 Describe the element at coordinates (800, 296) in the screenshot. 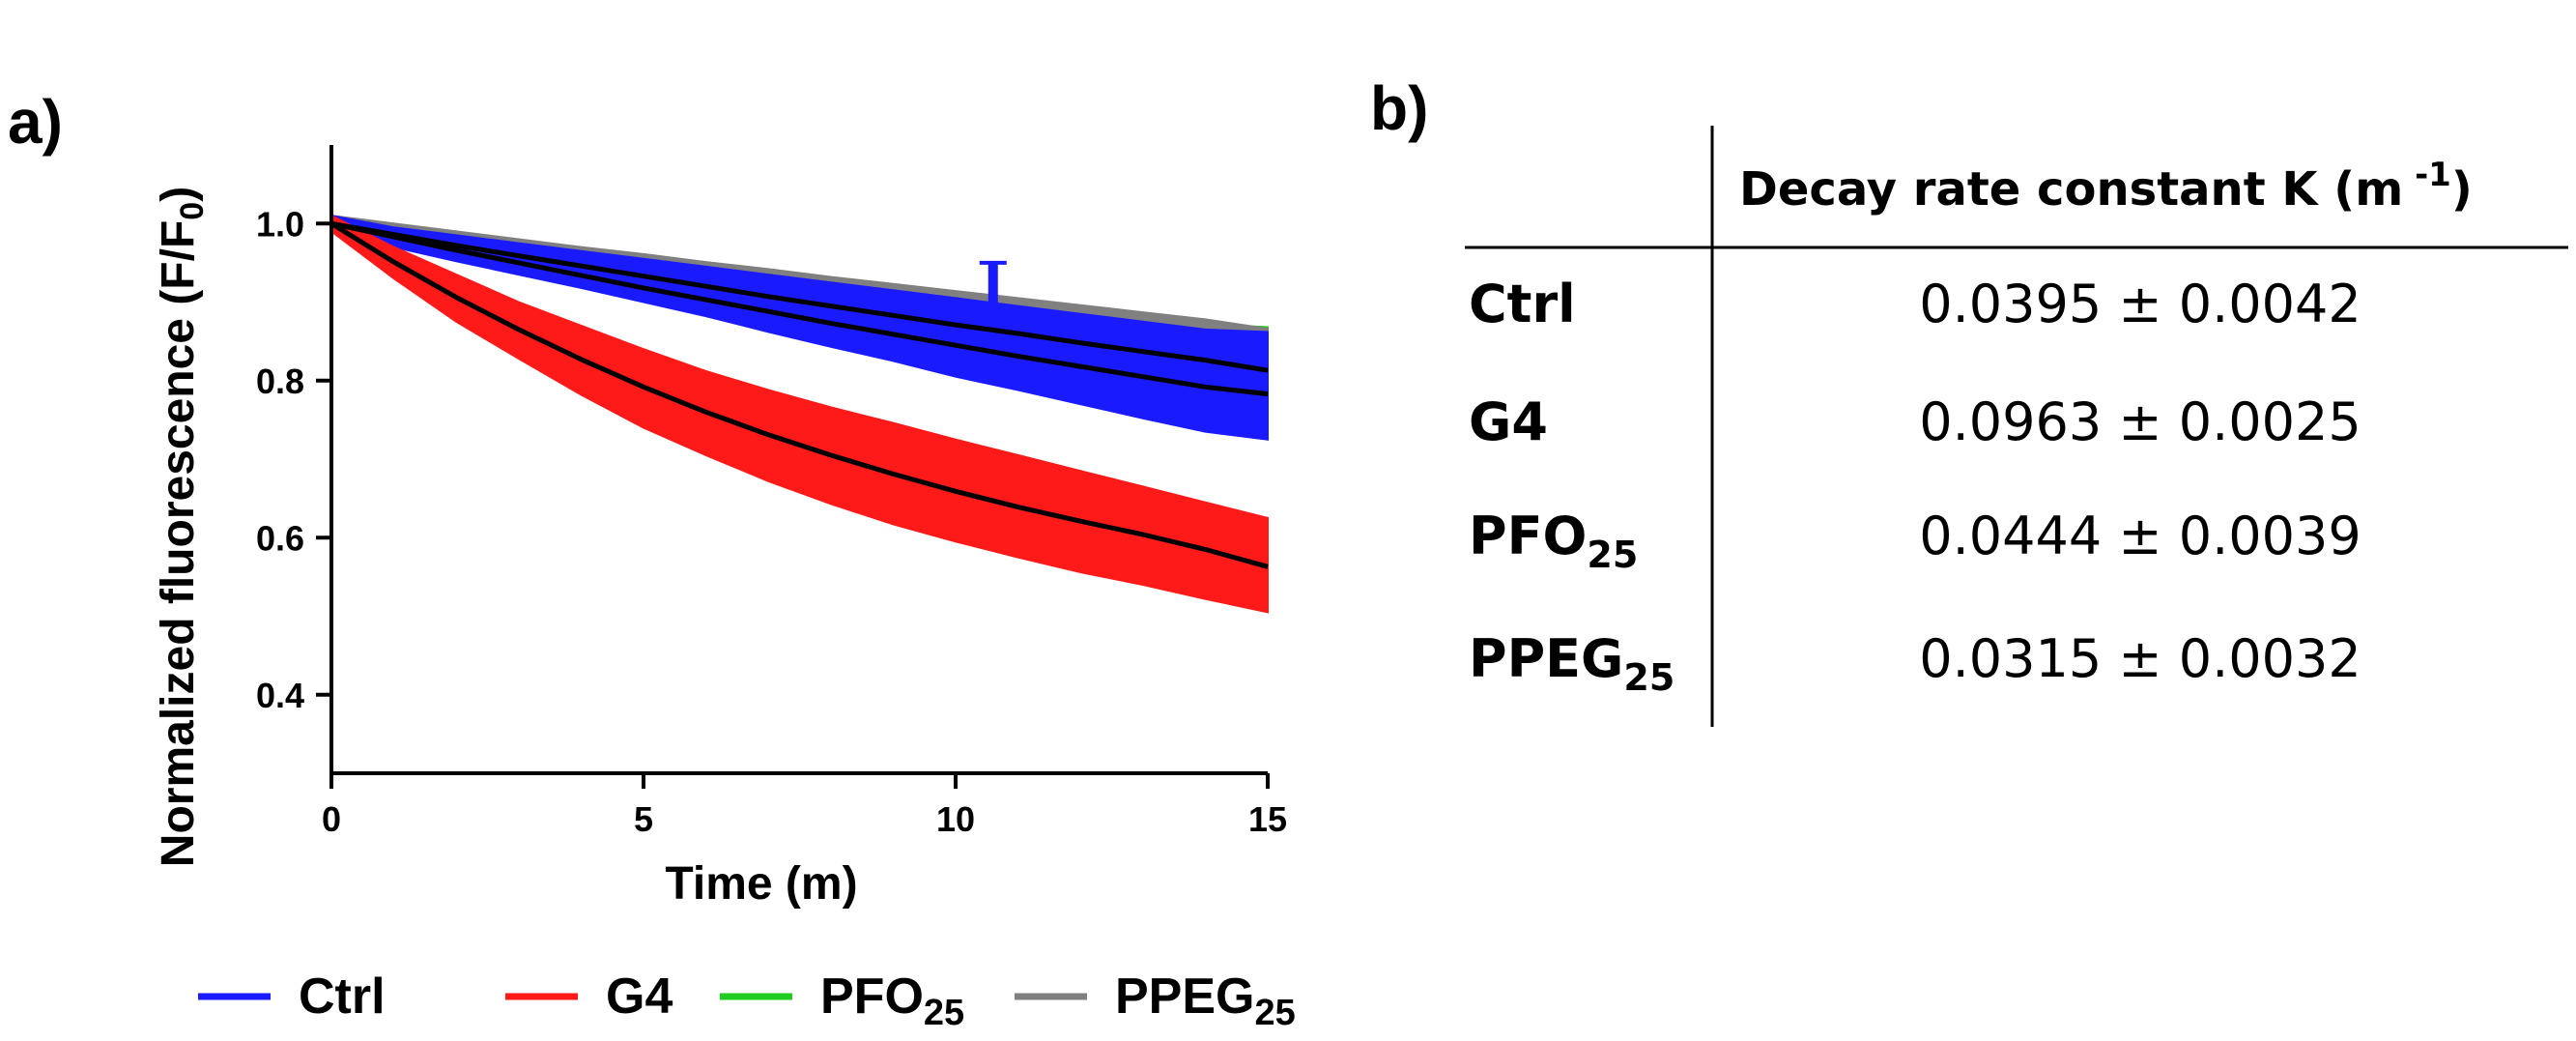

I see `fit-upper-line` at that location.